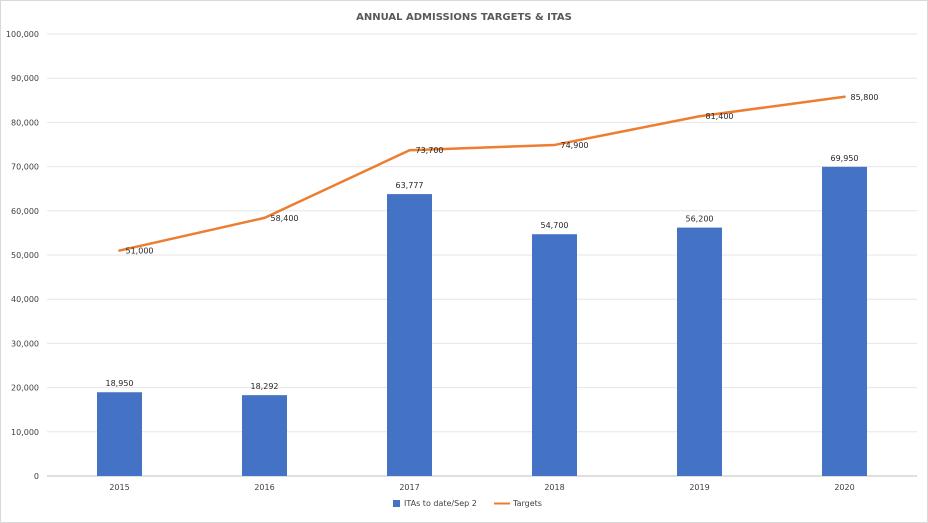 The image size is (928, 523). Describe the element at coordinates (25, 388) in the screenshot. I see `y-tick-label: 20,000` at that location.